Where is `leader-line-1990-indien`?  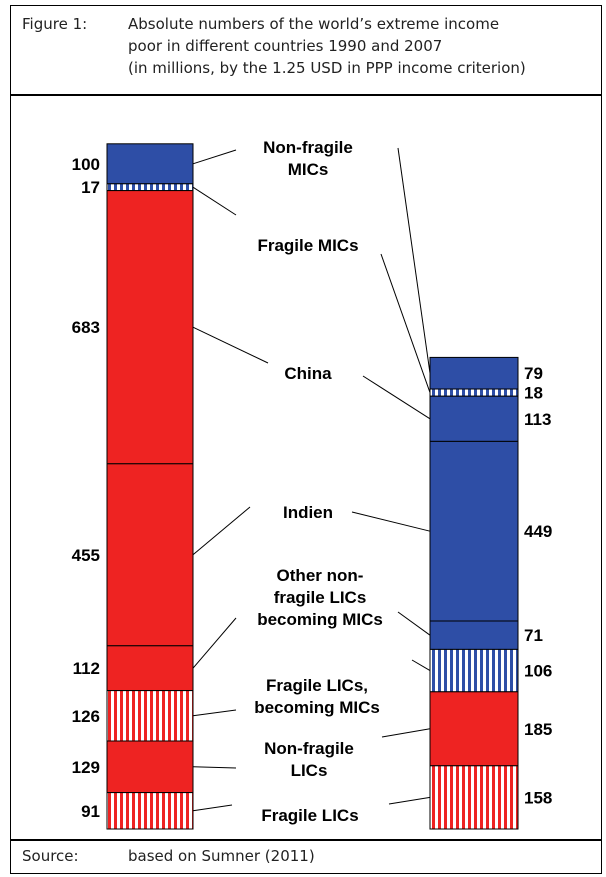
leader-line-1990-indien is located at coordinates (221, 531).